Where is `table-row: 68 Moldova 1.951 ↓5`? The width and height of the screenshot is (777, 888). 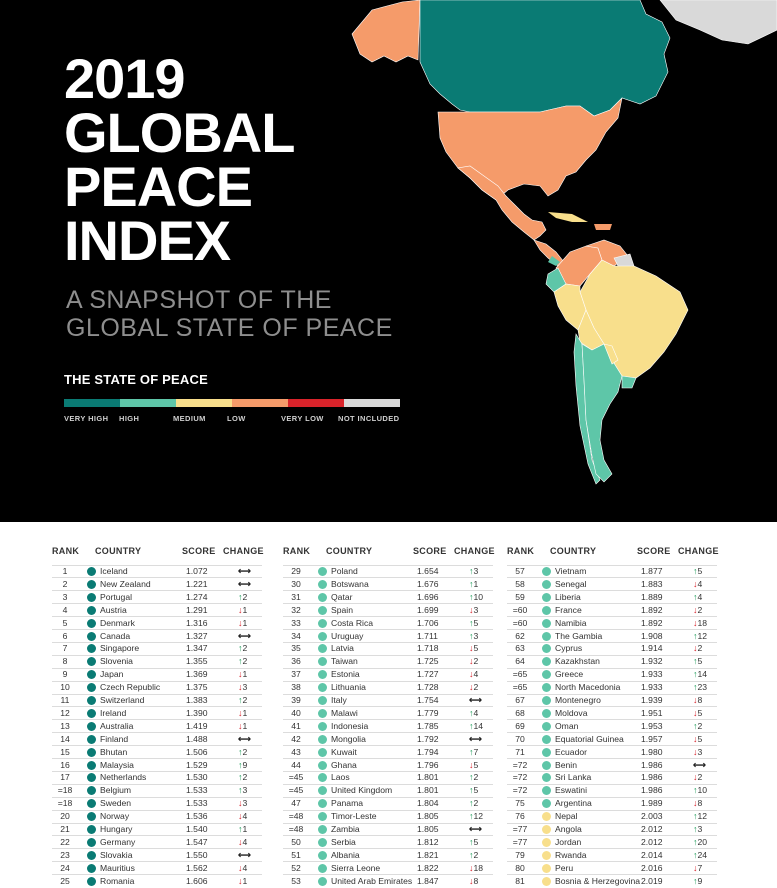 table-row: 68 Moldova 1.951 ↓5 is located at coordinates (617, 714).